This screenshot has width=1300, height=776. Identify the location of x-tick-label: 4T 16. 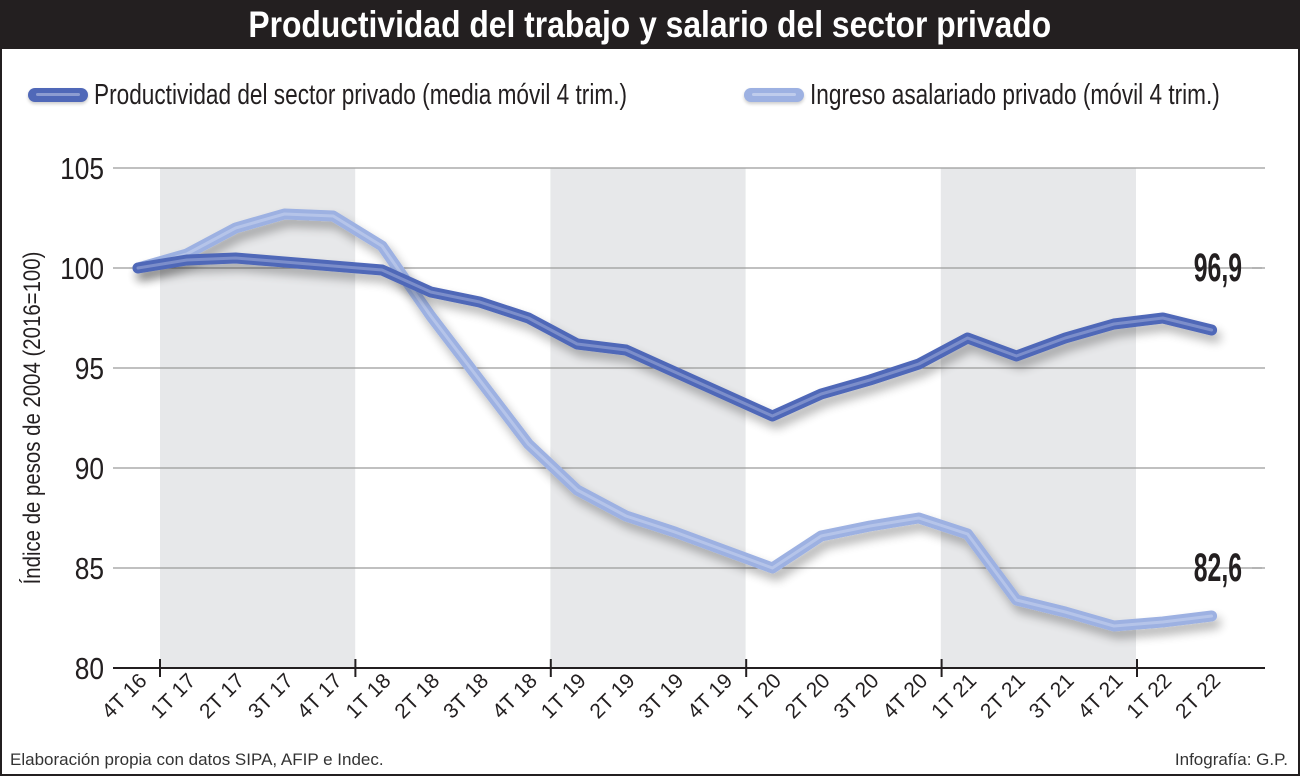
(125, 696).